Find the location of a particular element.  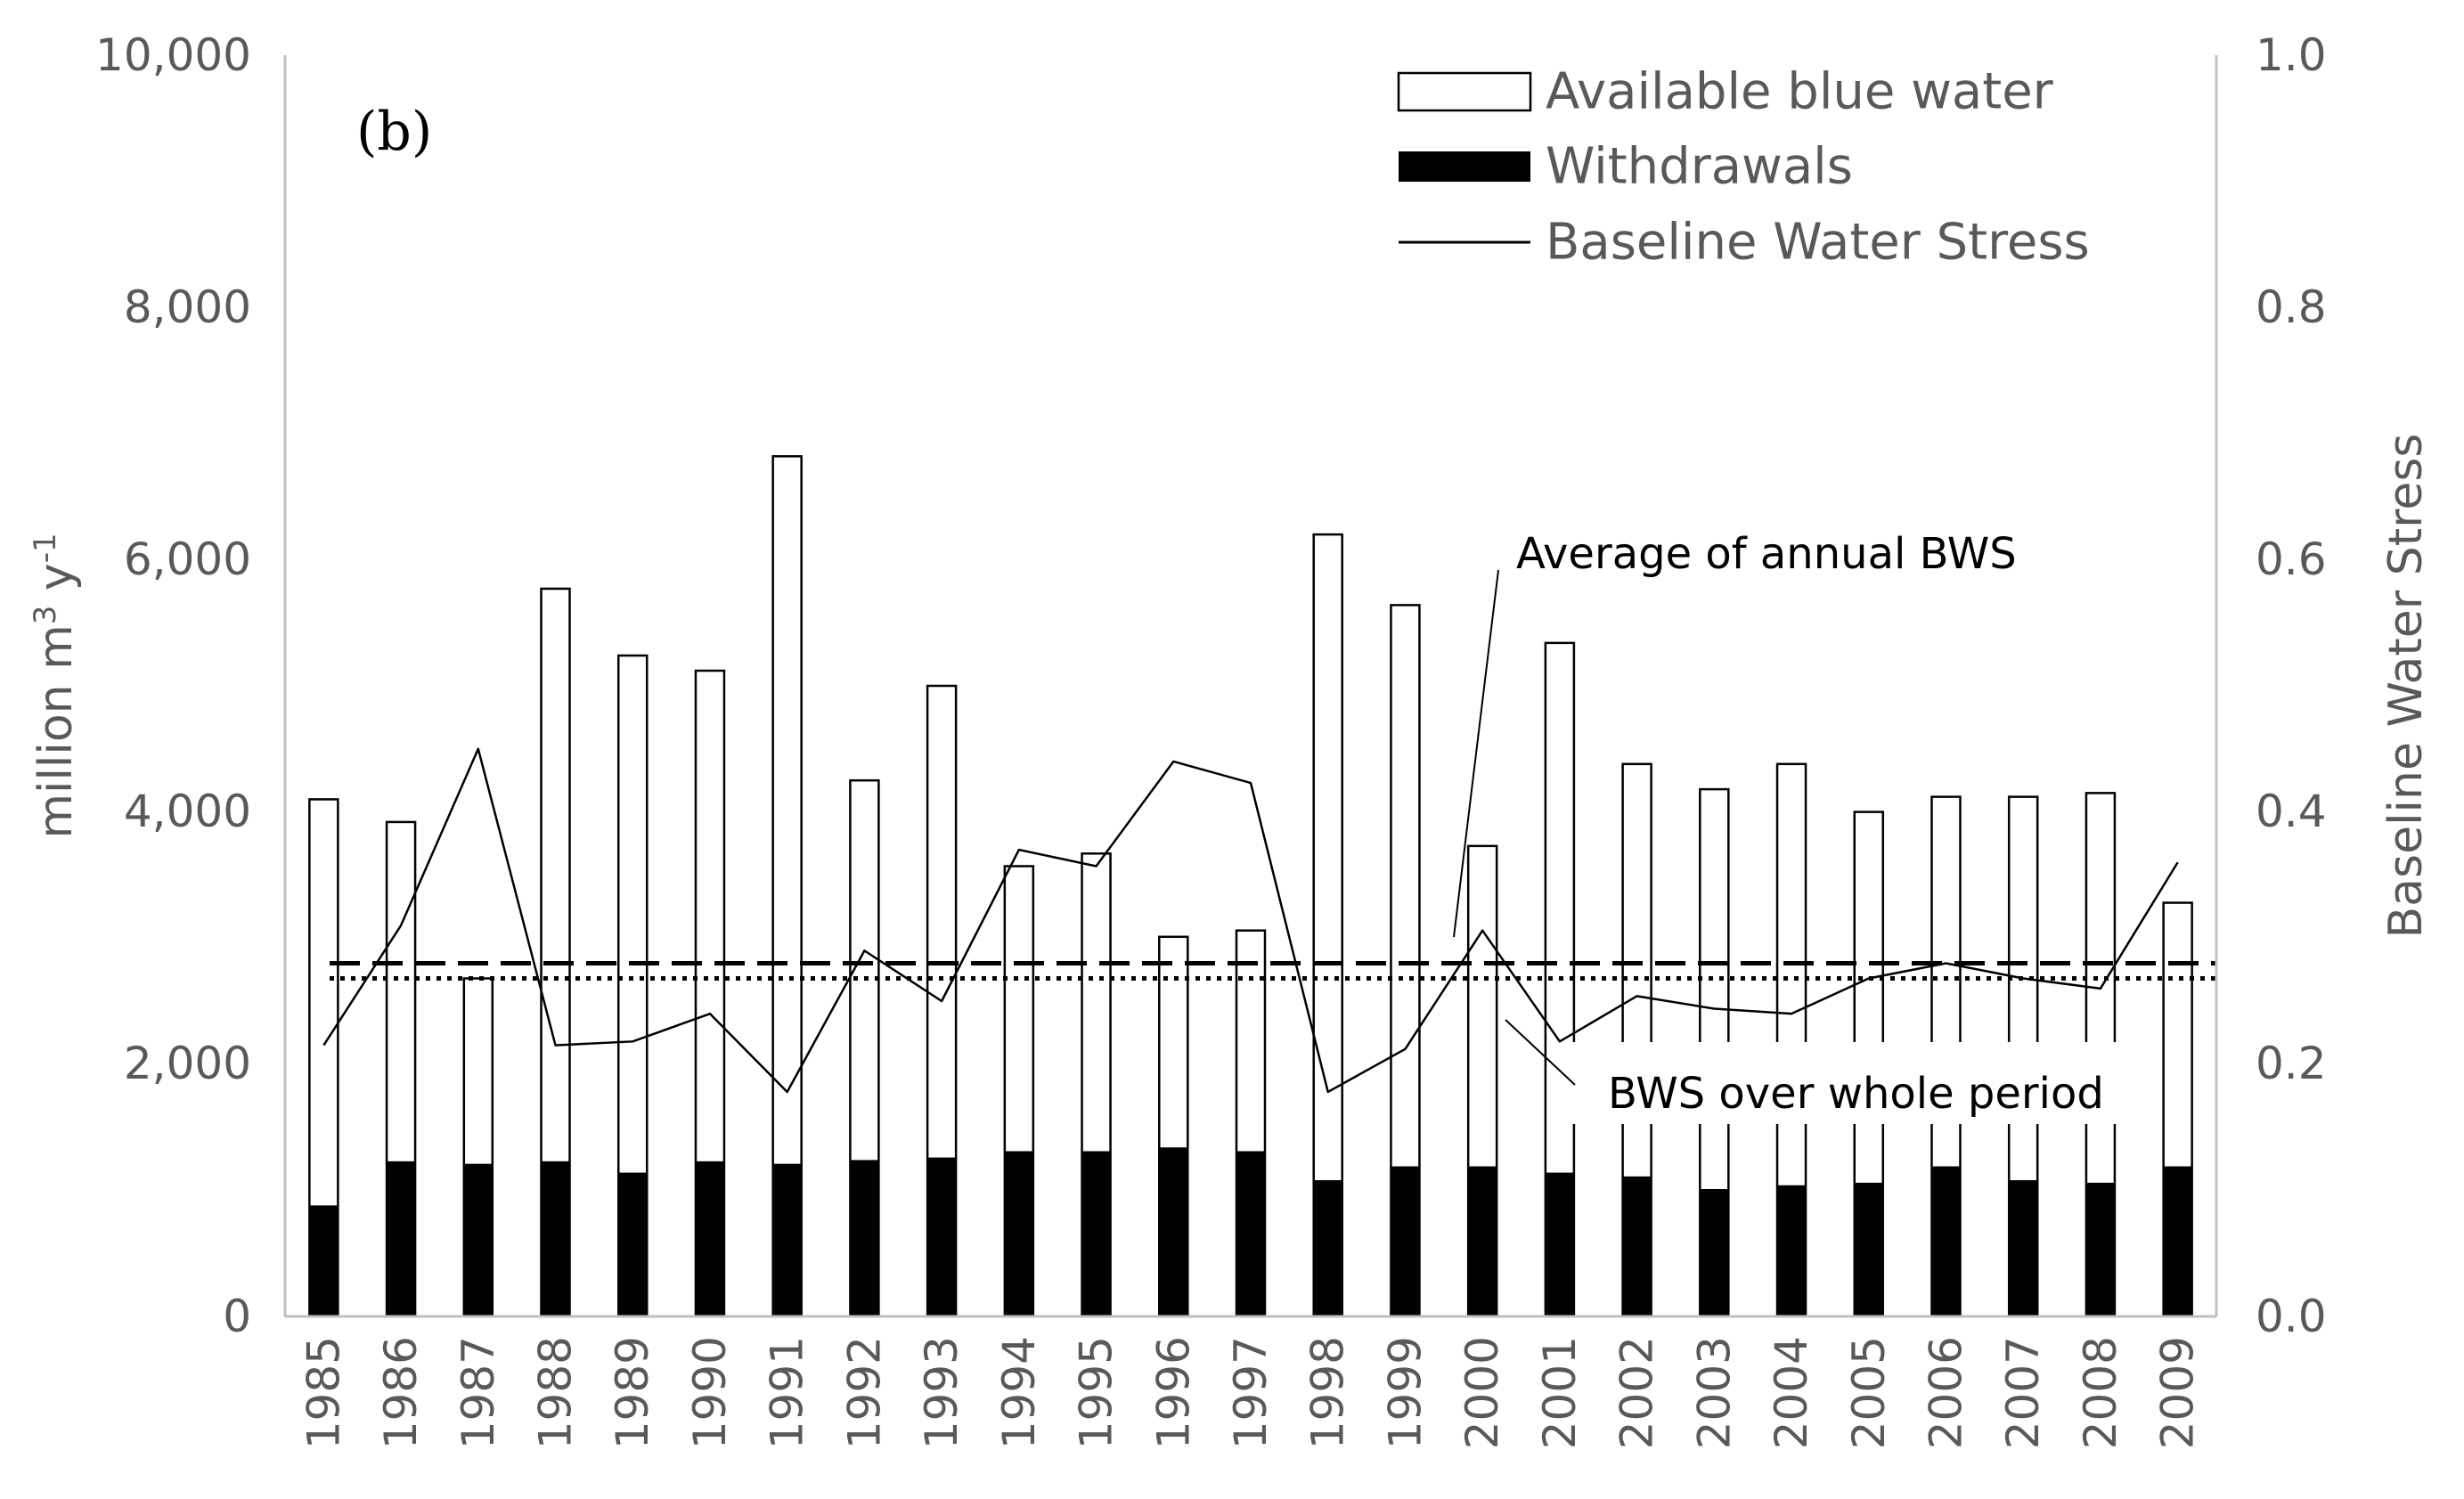

right-tick-label: 0.8 is located at coordinates (2292, 307).